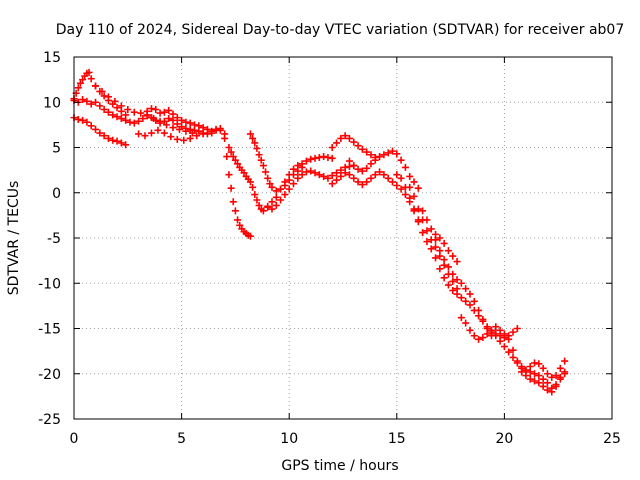 This screenshot has height=480, width=640. Describe the element at coordinates (52, 103) in the screenshot. I see `y-tick-label: 10` at that location.